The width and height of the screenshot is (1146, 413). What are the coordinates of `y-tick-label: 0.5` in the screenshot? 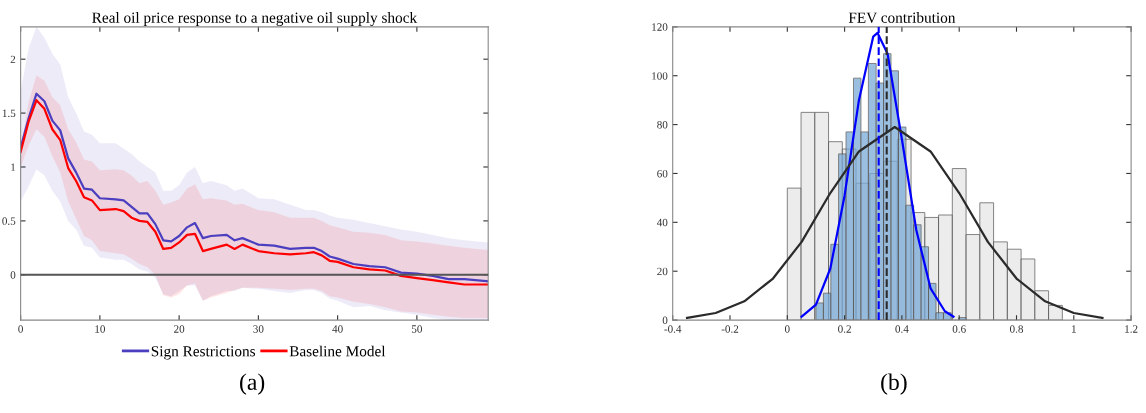 It's located at (9, 221).